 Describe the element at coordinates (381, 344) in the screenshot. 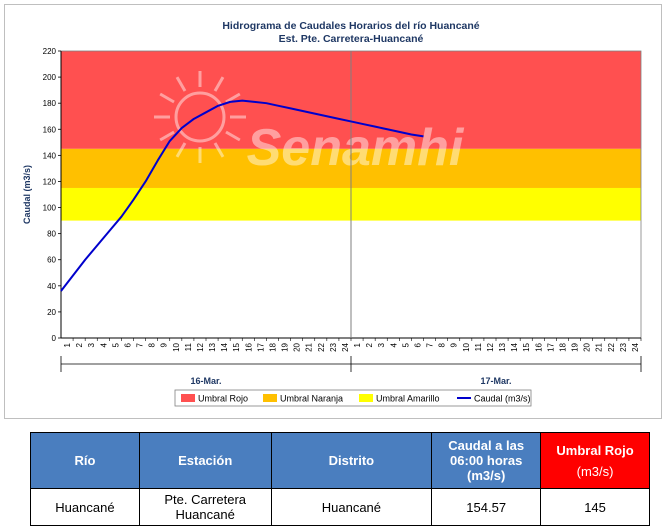

I see `x-tick-label: 3` at that location.